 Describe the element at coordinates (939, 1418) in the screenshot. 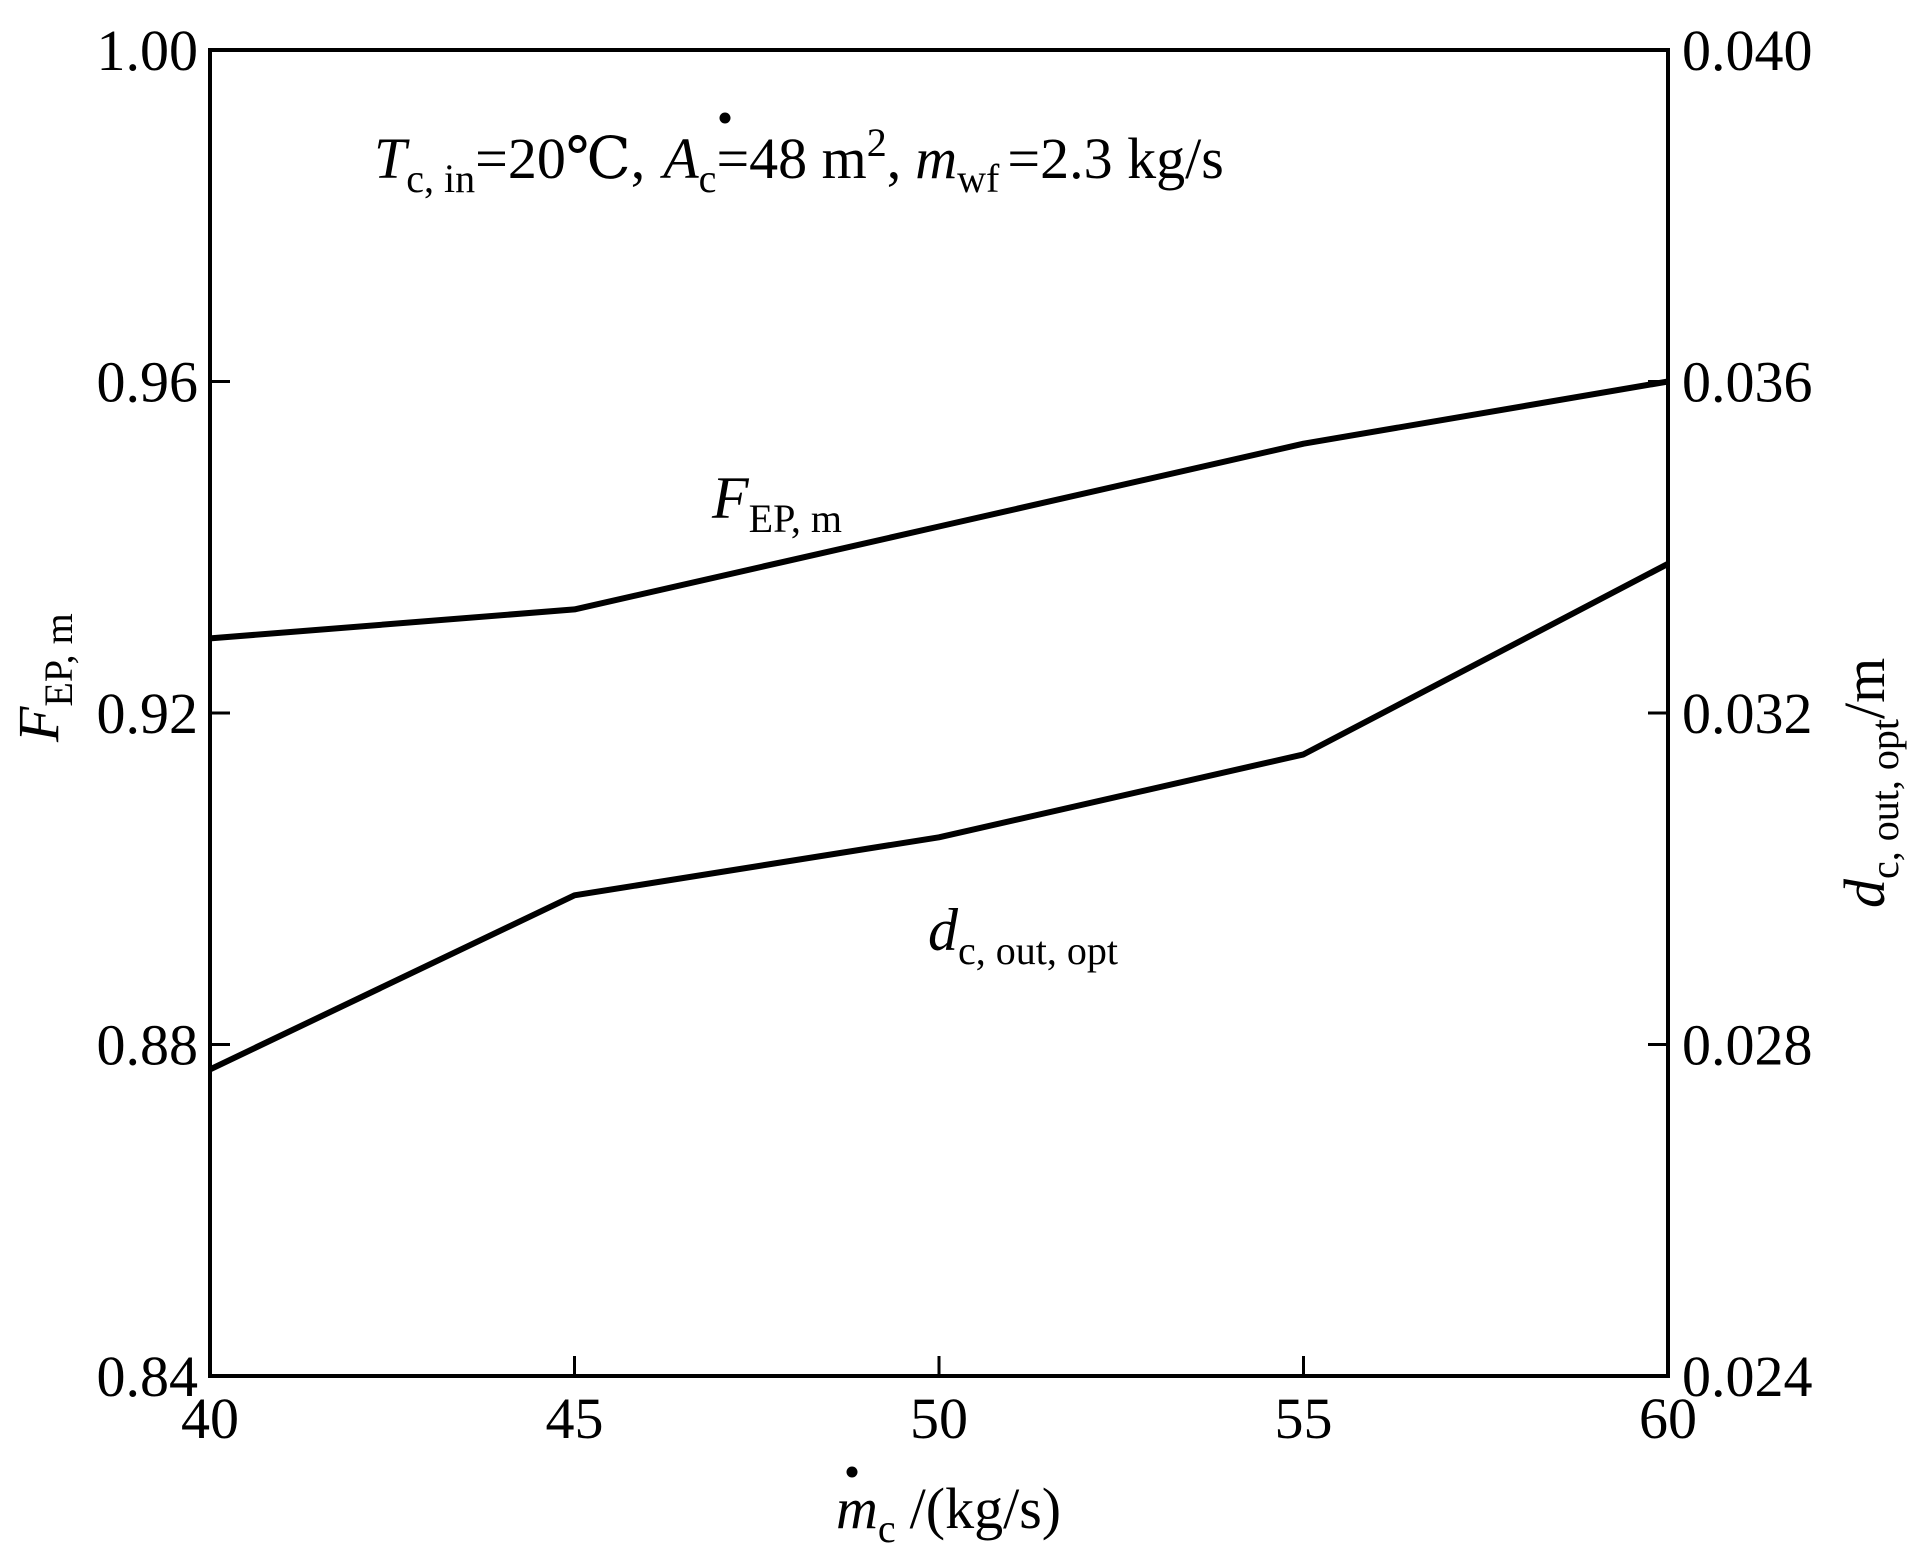

I see `x-tick-label: 50` at that location.